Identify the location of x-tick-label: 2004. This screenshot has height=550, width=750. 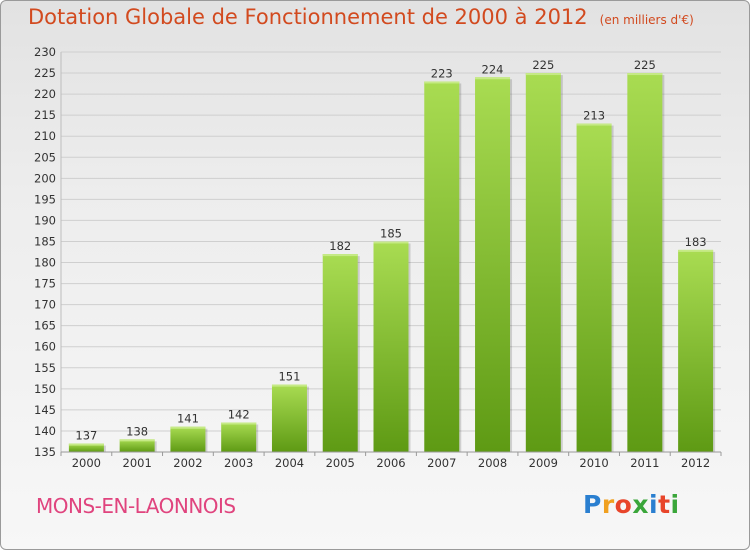
(289, 463).